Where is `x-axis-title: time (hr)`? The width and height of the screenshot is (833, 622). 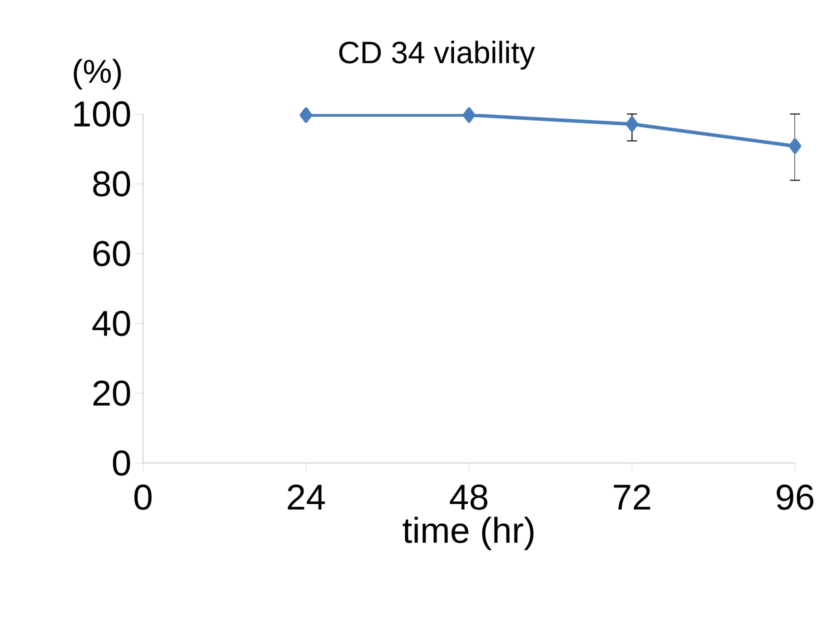 x-axis-title: time (hr) is located at coordinates (468, 533).